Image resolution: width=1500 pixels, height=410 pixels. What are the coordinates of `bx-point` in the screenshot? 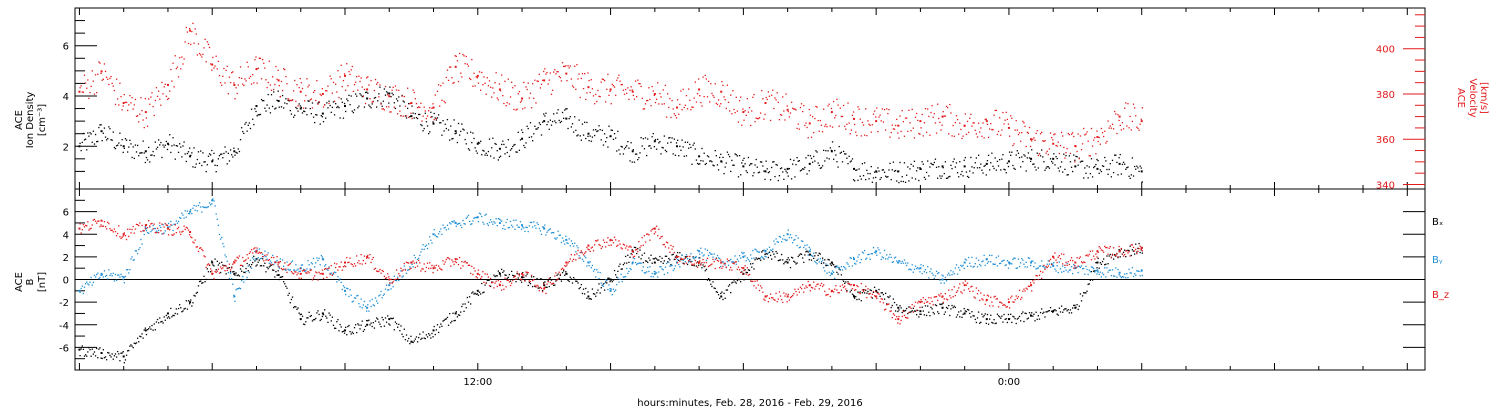 It's located at (455, 313).